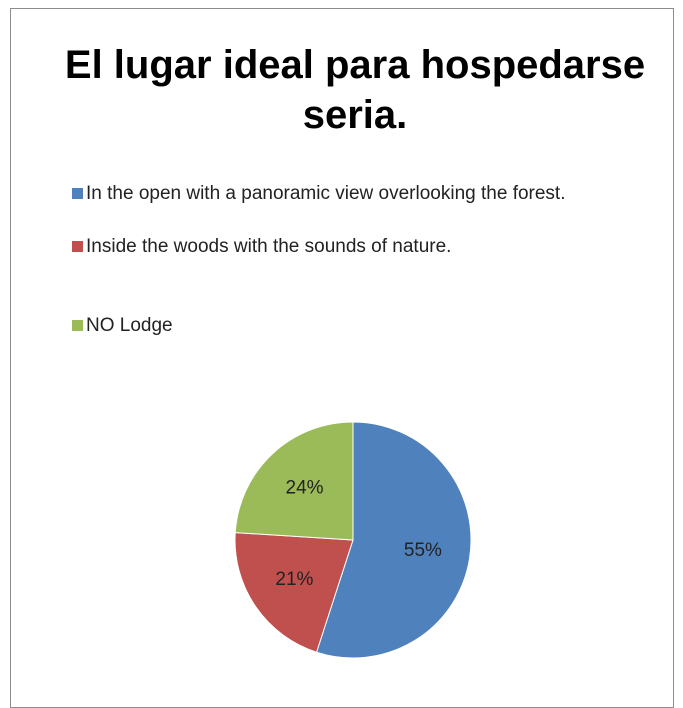 The image size is (683, 708). Describe the element at coordinates (294, 579) in the screenshot. I see `data-label: 21%` at that location.